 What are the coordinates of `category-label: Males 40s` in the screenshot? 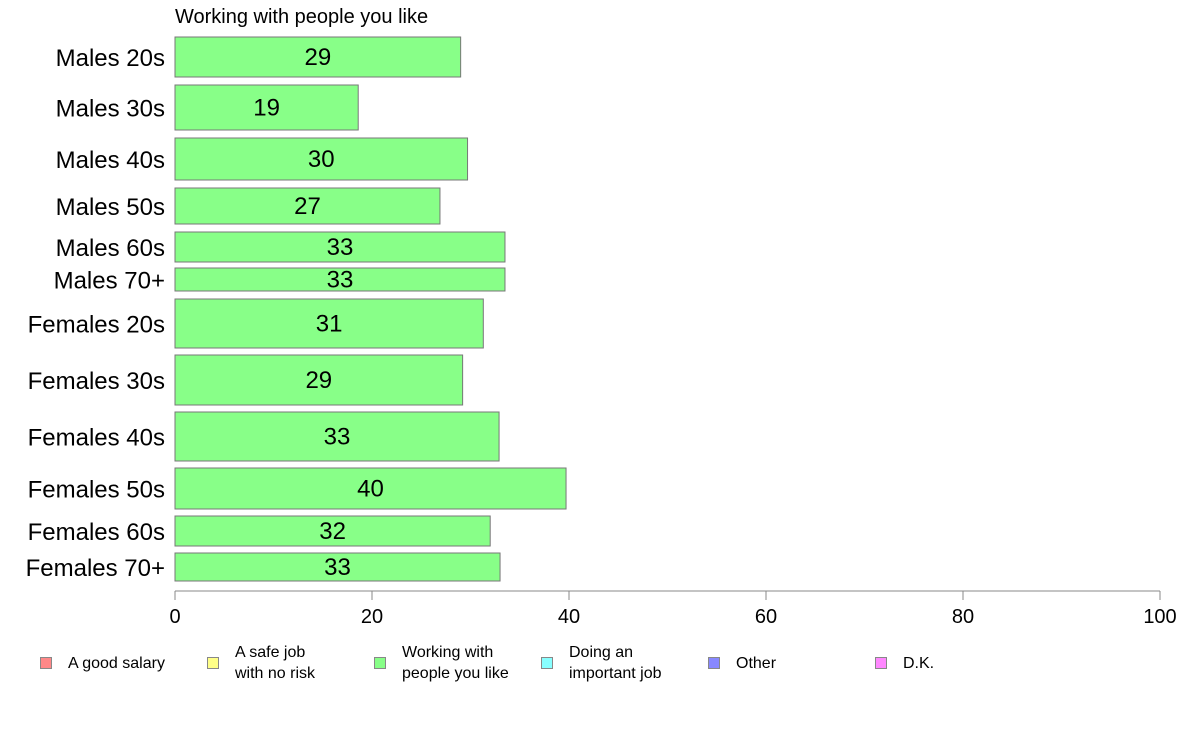 It's located at (110, 160).